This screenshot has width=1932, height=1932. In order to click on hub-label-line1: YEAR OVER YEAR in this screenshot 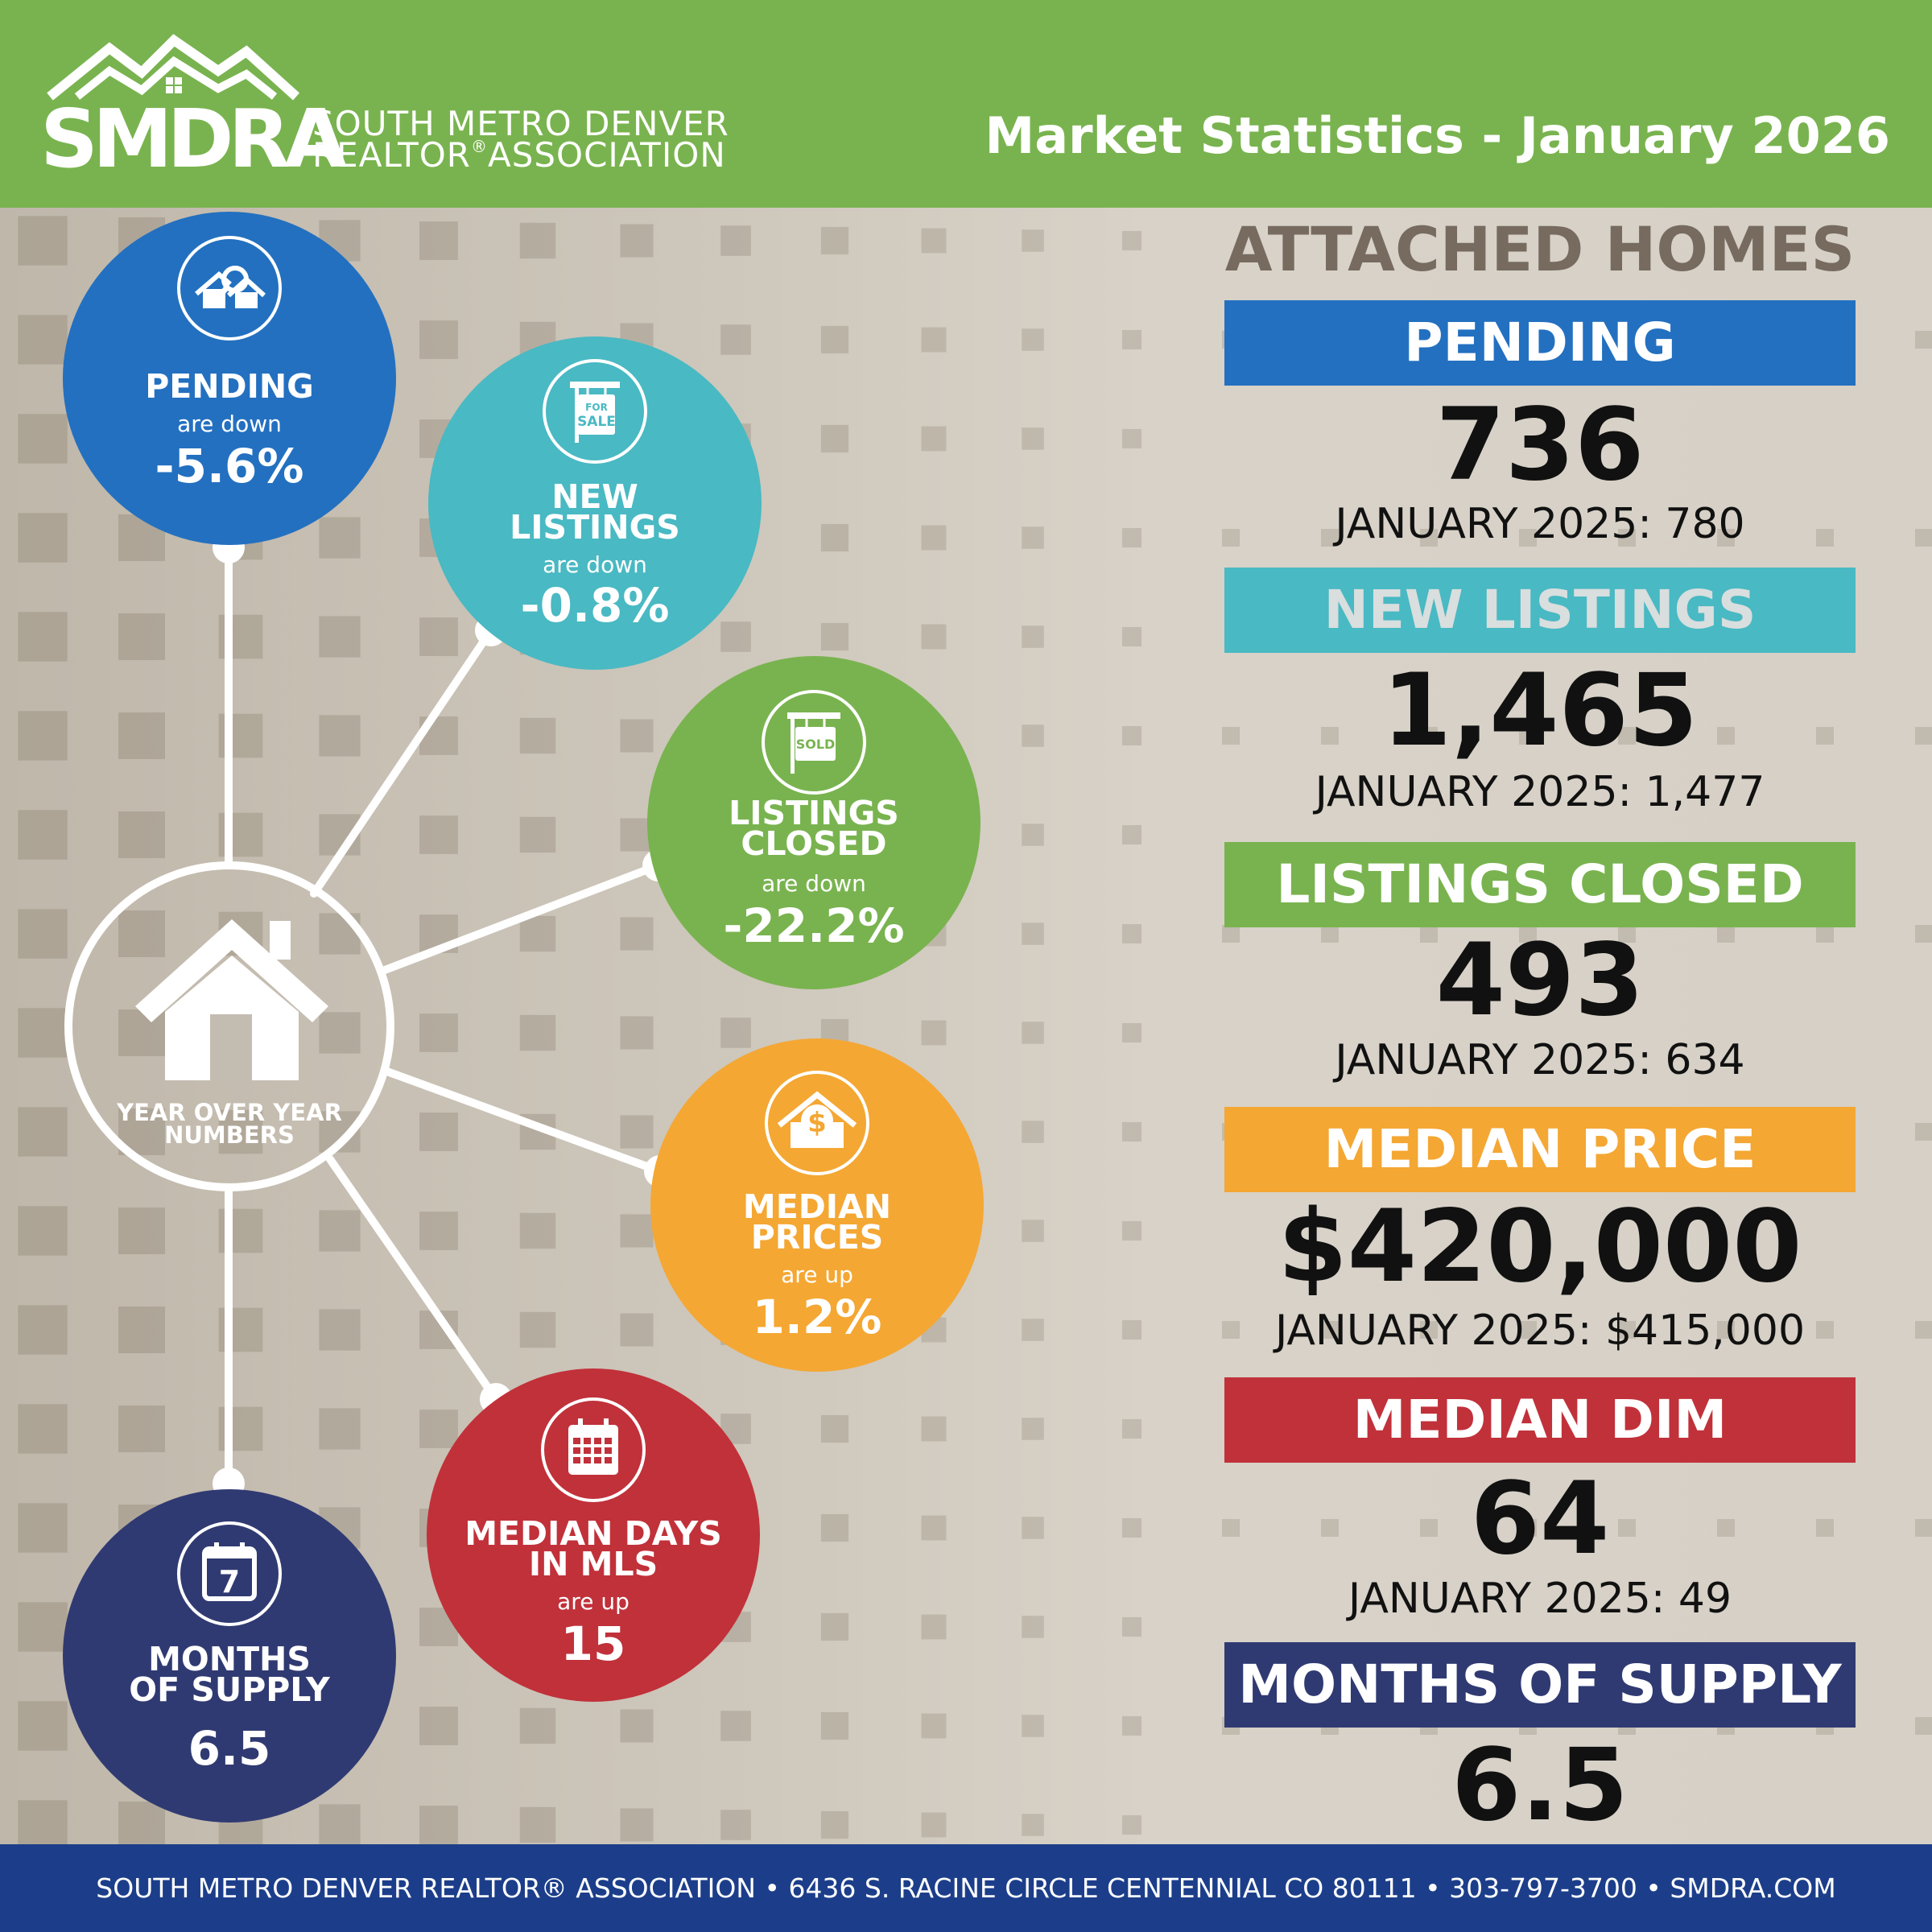, I will do `click(229, 1112)`.